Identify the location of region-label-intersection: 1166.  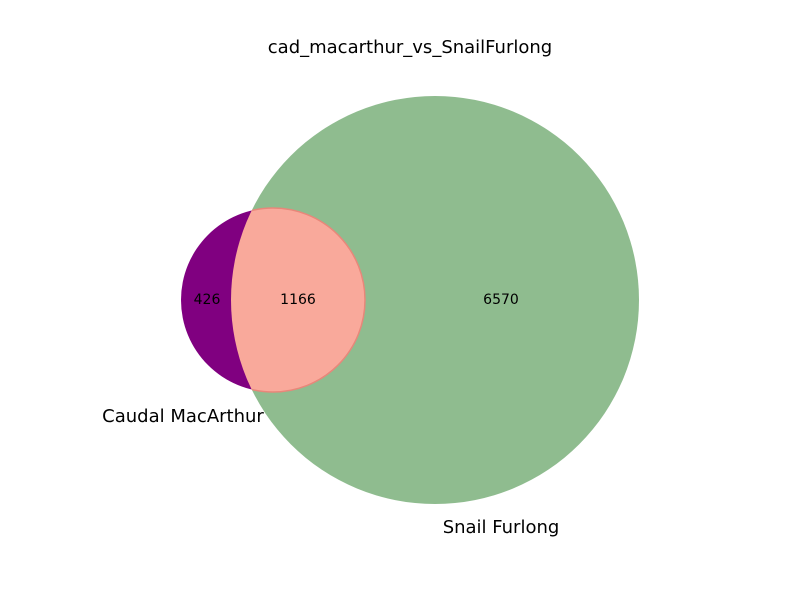
(298, 300).